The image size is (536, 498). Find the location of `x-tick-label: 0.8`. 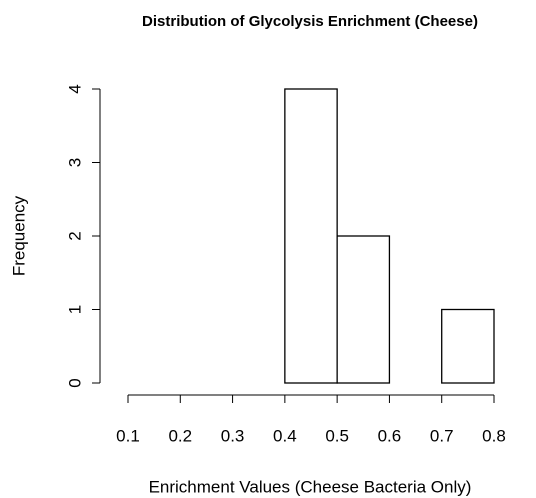

x-tick-label: 0.8 is located at coordinates (494, 435).